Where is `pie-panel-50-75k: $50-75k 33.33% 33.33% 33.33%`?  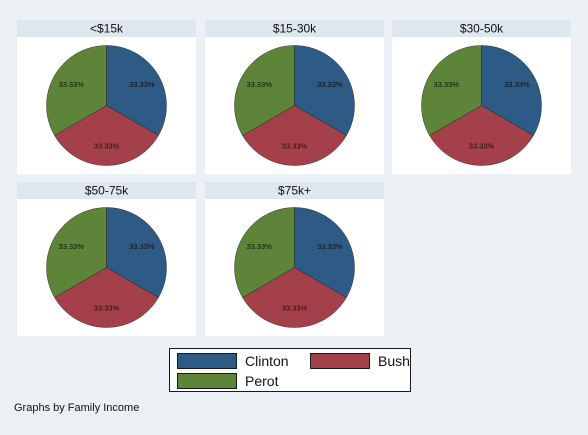 pie-panel-50-75k: $50-75k 33.33% 33.33% 33.33% is located at coordinates (106, 259).